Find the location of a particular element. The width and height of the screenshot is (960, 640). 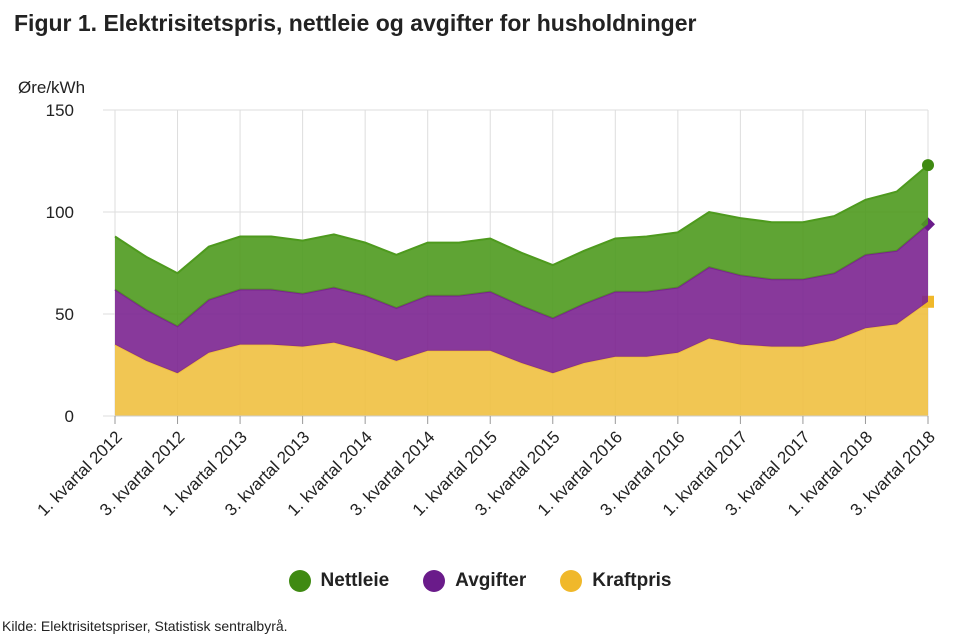

y-tick-label: 100 is located at coordinates (60, 212).